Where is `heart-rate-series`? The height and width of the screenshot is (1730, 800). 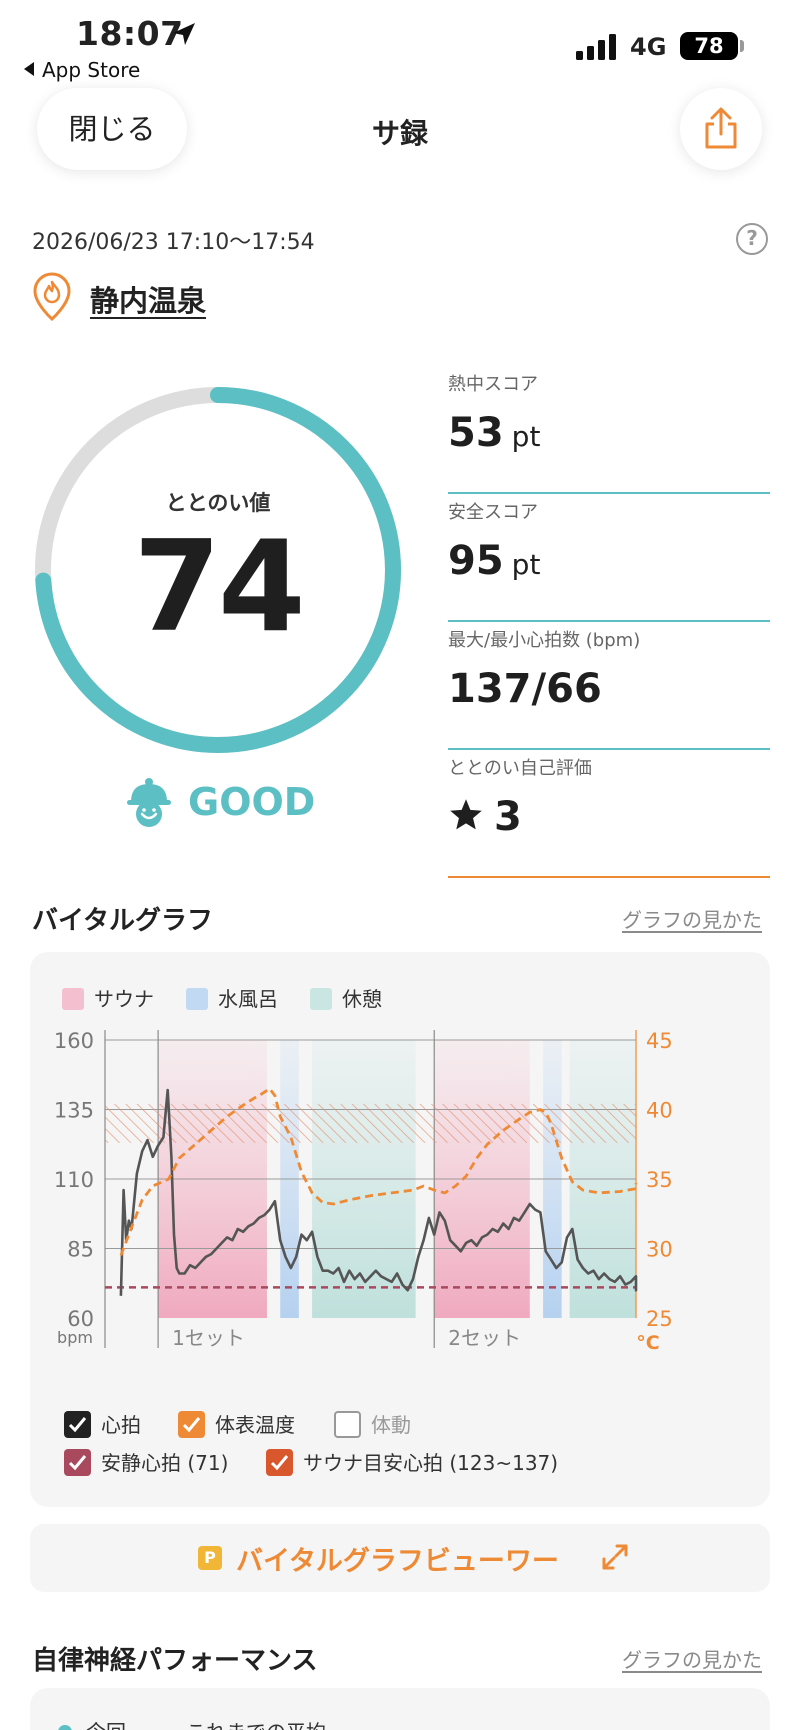
heart-rate-series is located at coordinates (378, 1192).